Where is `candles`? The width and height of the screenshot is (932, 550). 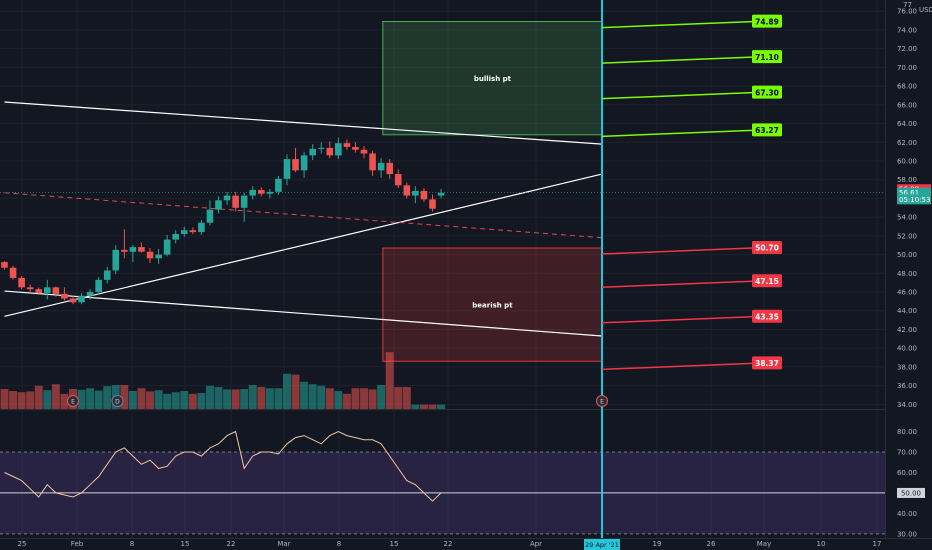 candles is located at coordinates (223, 221).